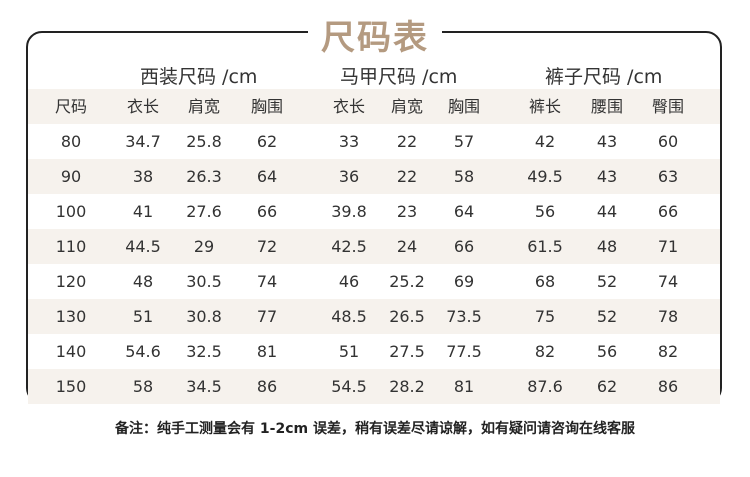  Describe the element at coordinates (349, 176) in the screenshot. I see `table-cell: 36` at that location.